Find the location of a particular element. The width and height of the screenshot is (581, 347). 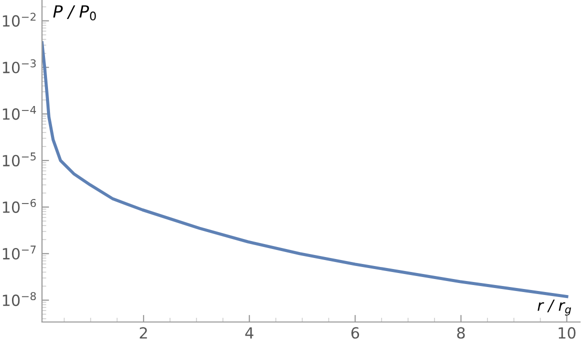

y-tick-label: 10$^{−2}$ is located at coordinates (19, 19).